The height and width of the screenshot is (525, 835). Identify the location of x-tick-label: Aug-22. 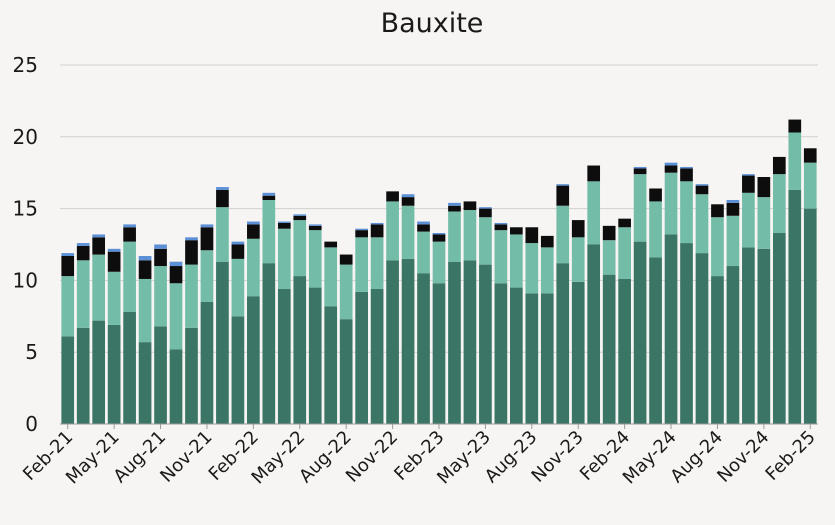
(325, 457).